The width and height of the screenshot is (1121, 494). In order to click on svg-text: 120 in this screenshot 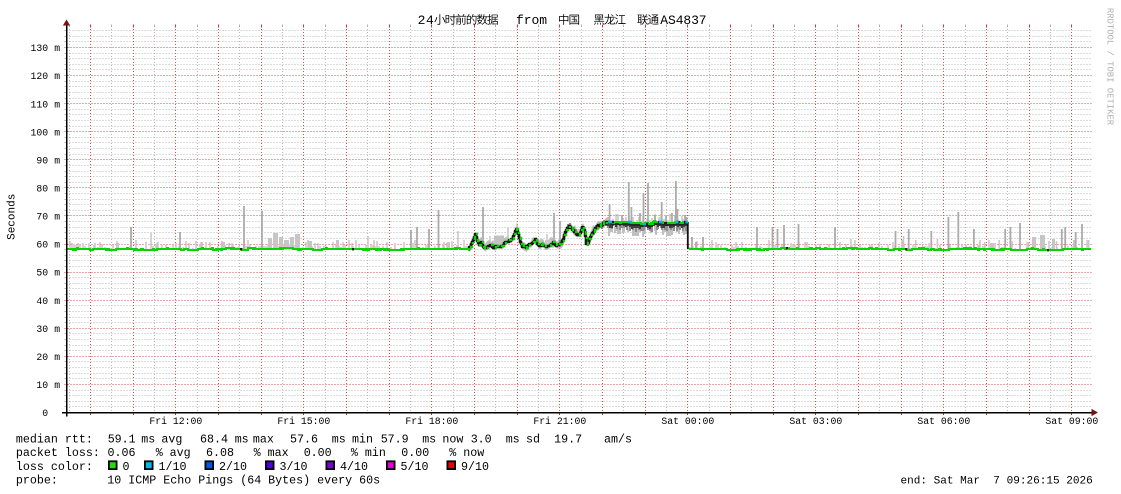, I will do `click(40, 76)`.